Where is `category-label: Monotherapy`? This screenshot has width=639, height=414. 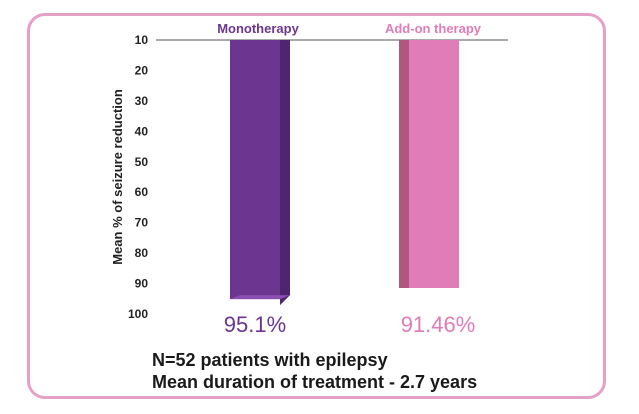
category-label: Monotherapy is located at coordinates (258, 28).